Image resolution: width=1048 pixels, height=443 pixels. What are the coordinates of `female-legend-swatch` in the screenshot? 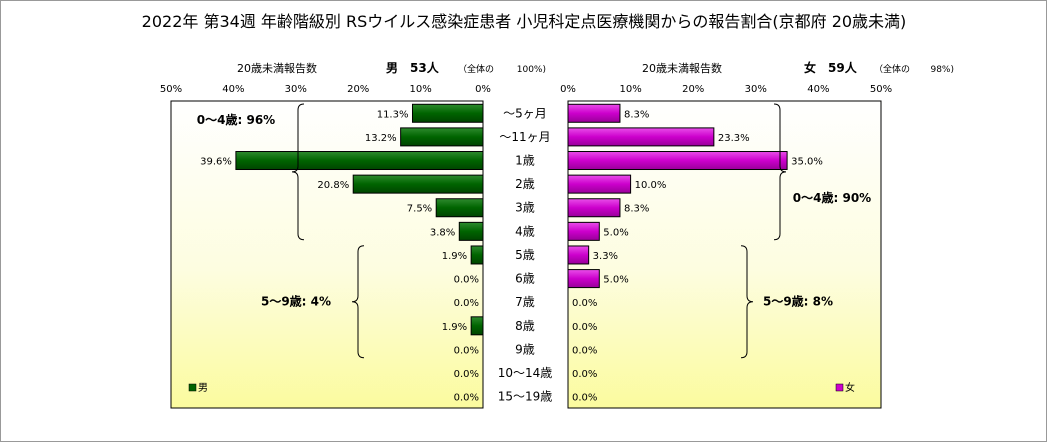 It's located at (839, 387).